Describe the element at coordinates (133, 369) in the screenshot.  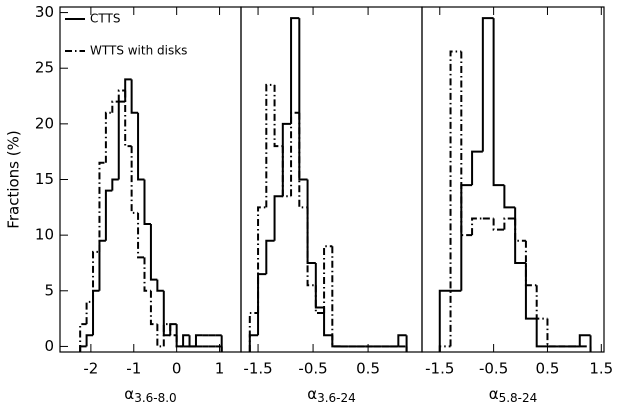
I see `x-tick-label: -1` at that location.